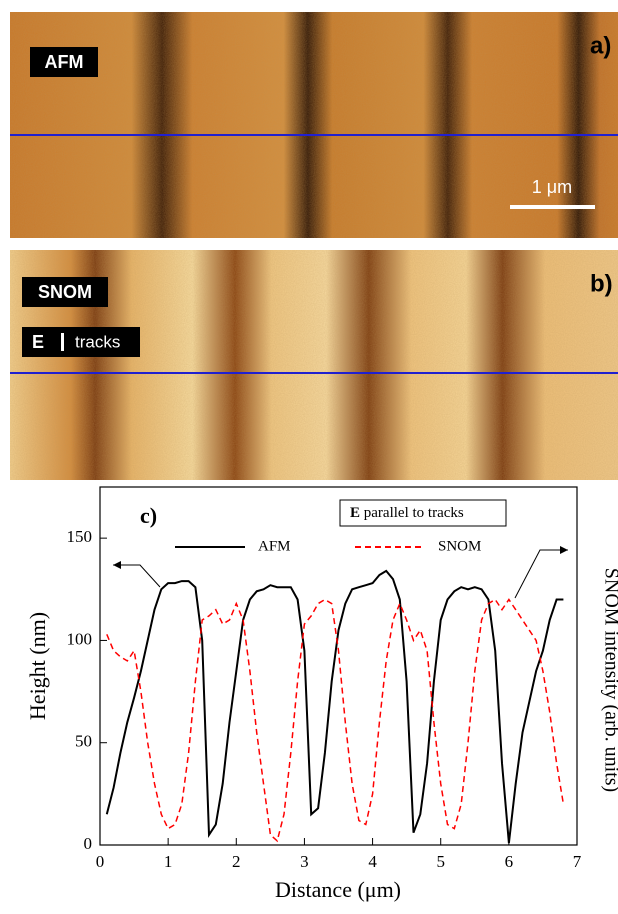 The image size is (618, 914). Describe the element at coordinates (274, 546) in the screenshot. I see `legend-label: AFM` at that location.